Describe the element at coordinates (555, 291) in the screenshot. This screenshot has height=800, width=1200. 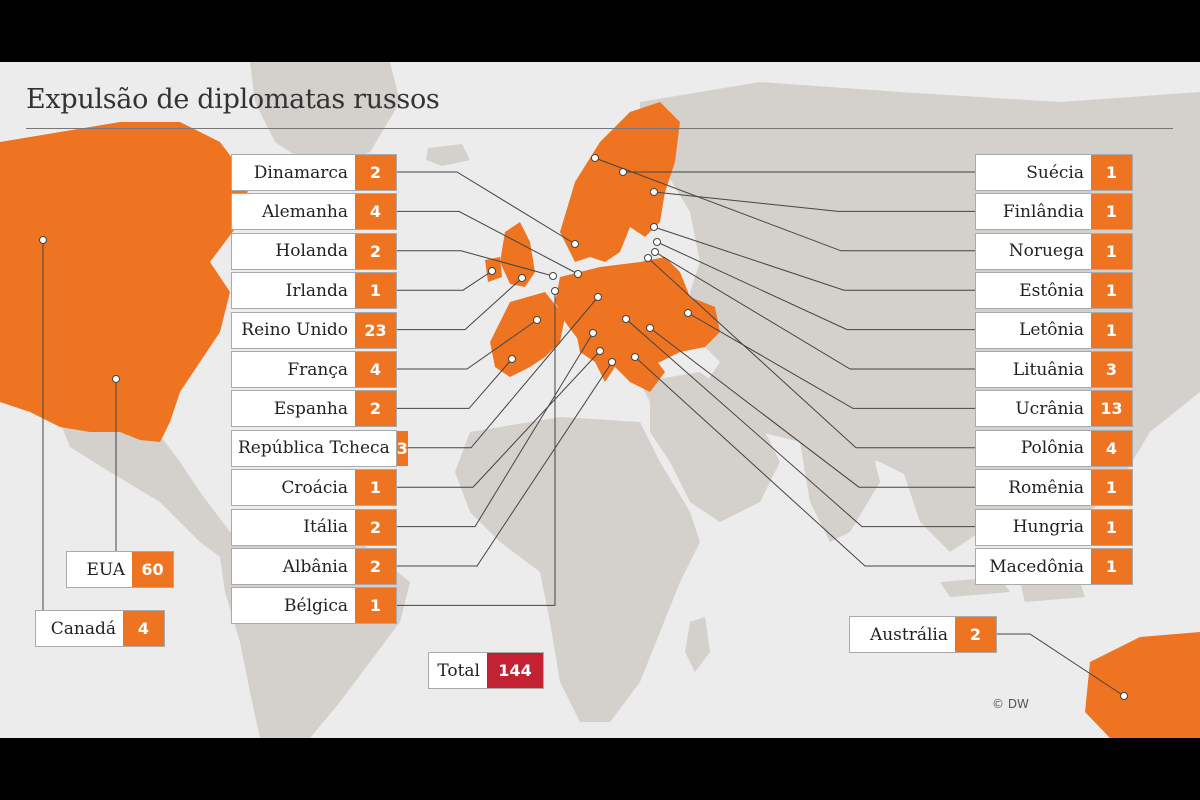
I see `leader-left-11-dot` at that location.